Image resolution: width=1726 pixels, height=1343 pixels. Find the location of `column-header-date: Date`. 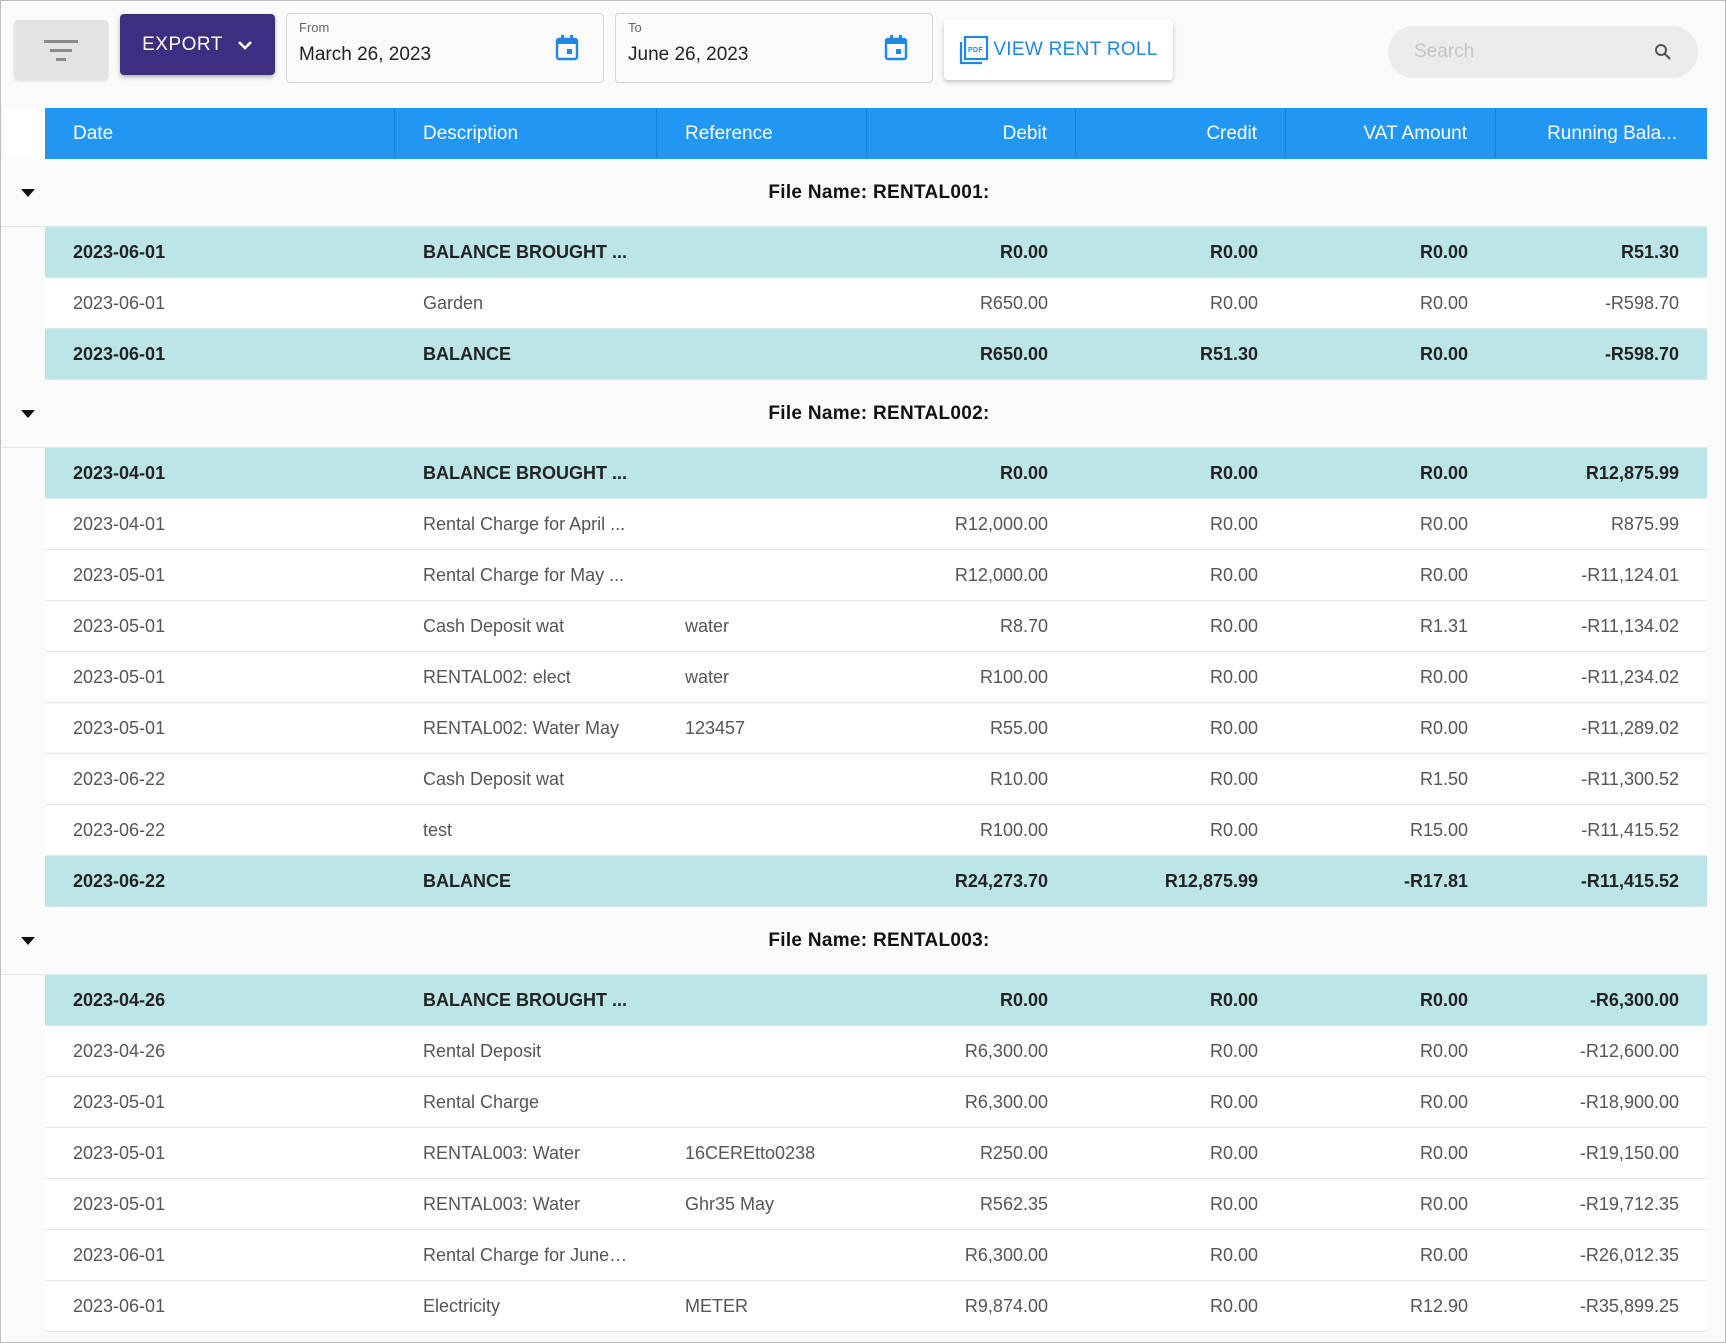

column-header-date: Date is located at coordinates (220, 133).